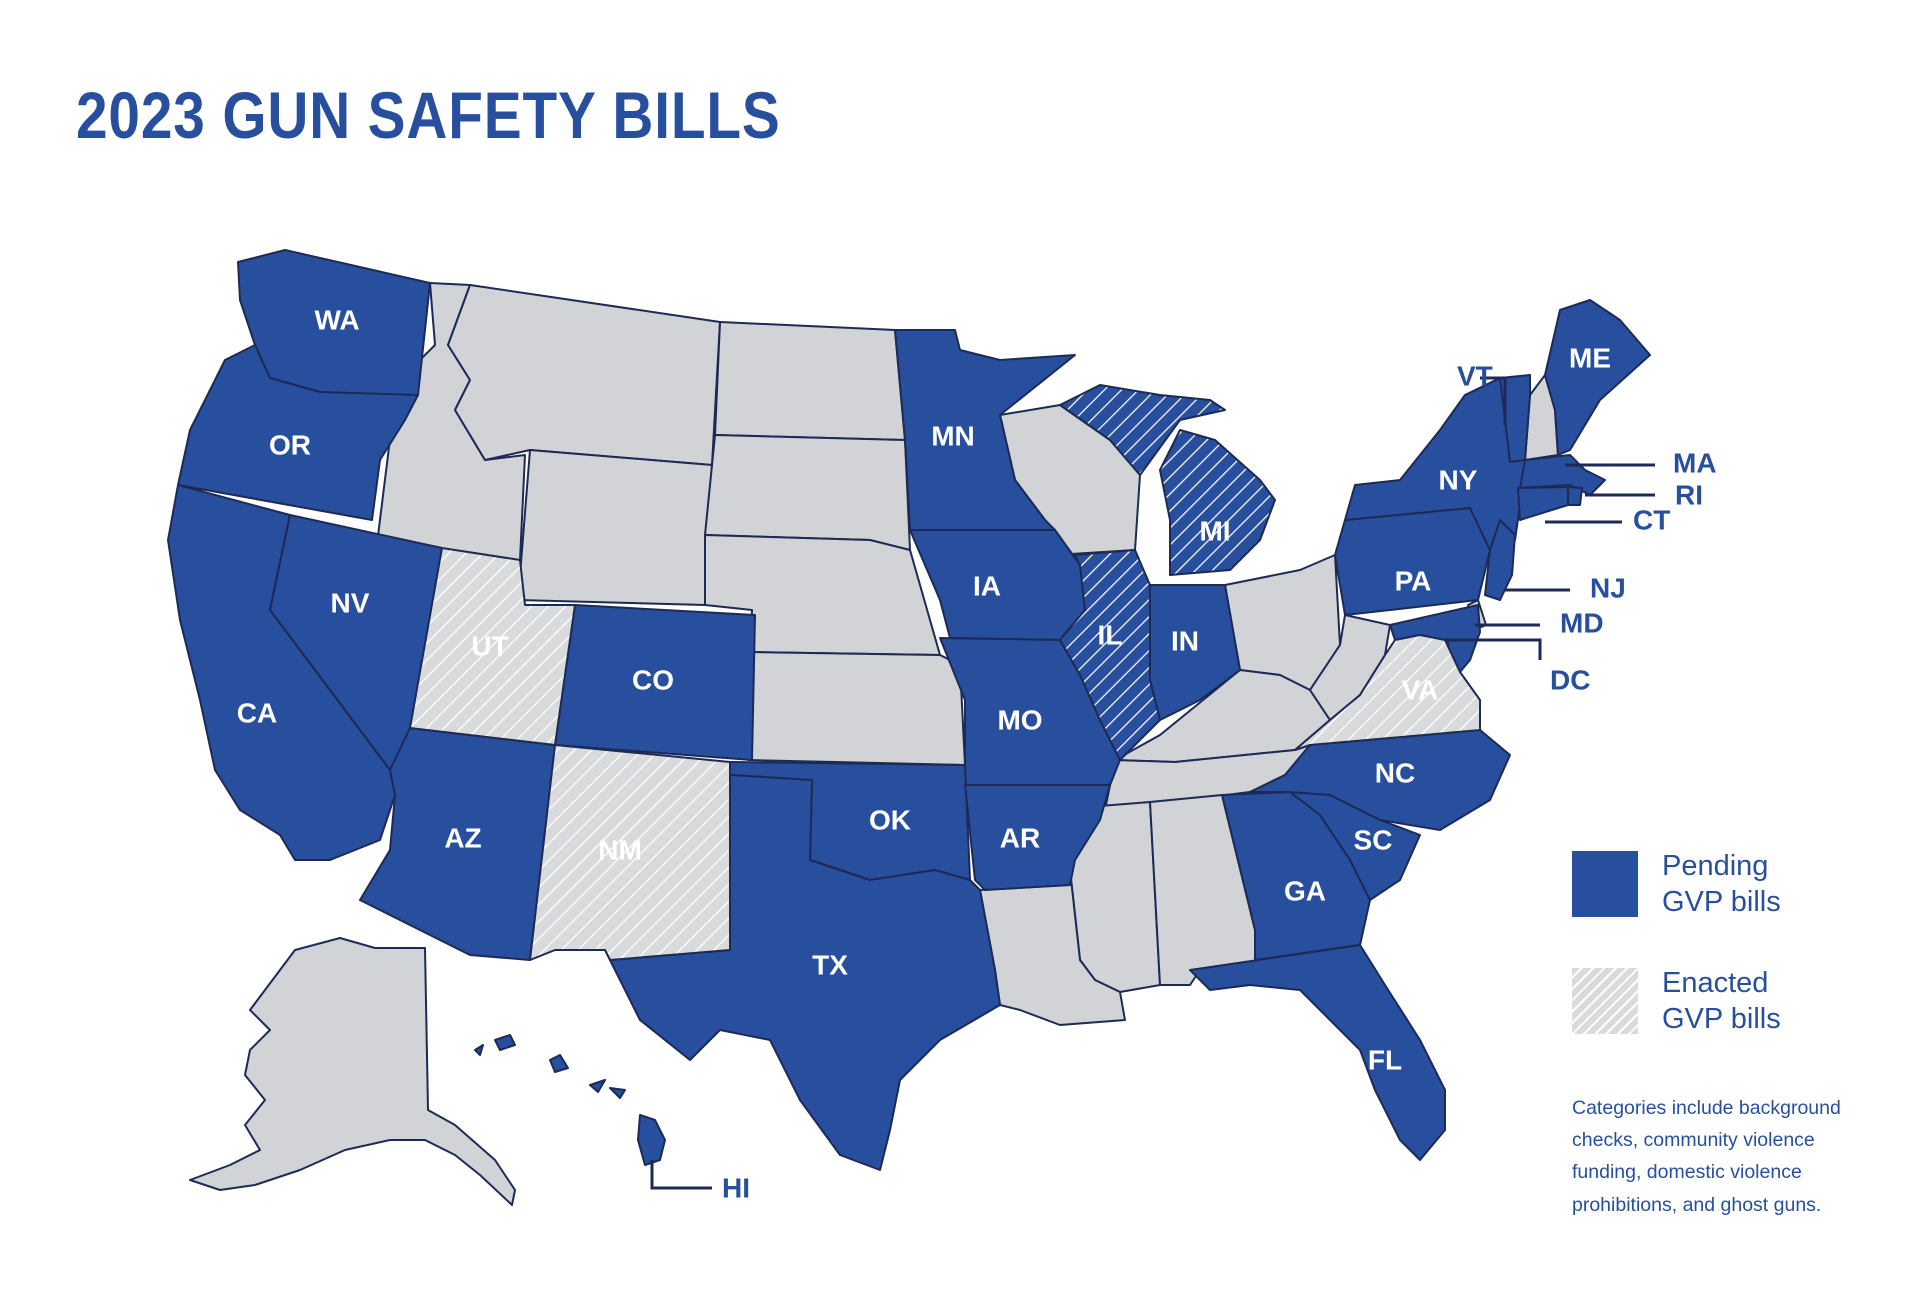  Describe the element at coordinates (830, 964) in the screenshot. I see `label-TX: TX` at that location.